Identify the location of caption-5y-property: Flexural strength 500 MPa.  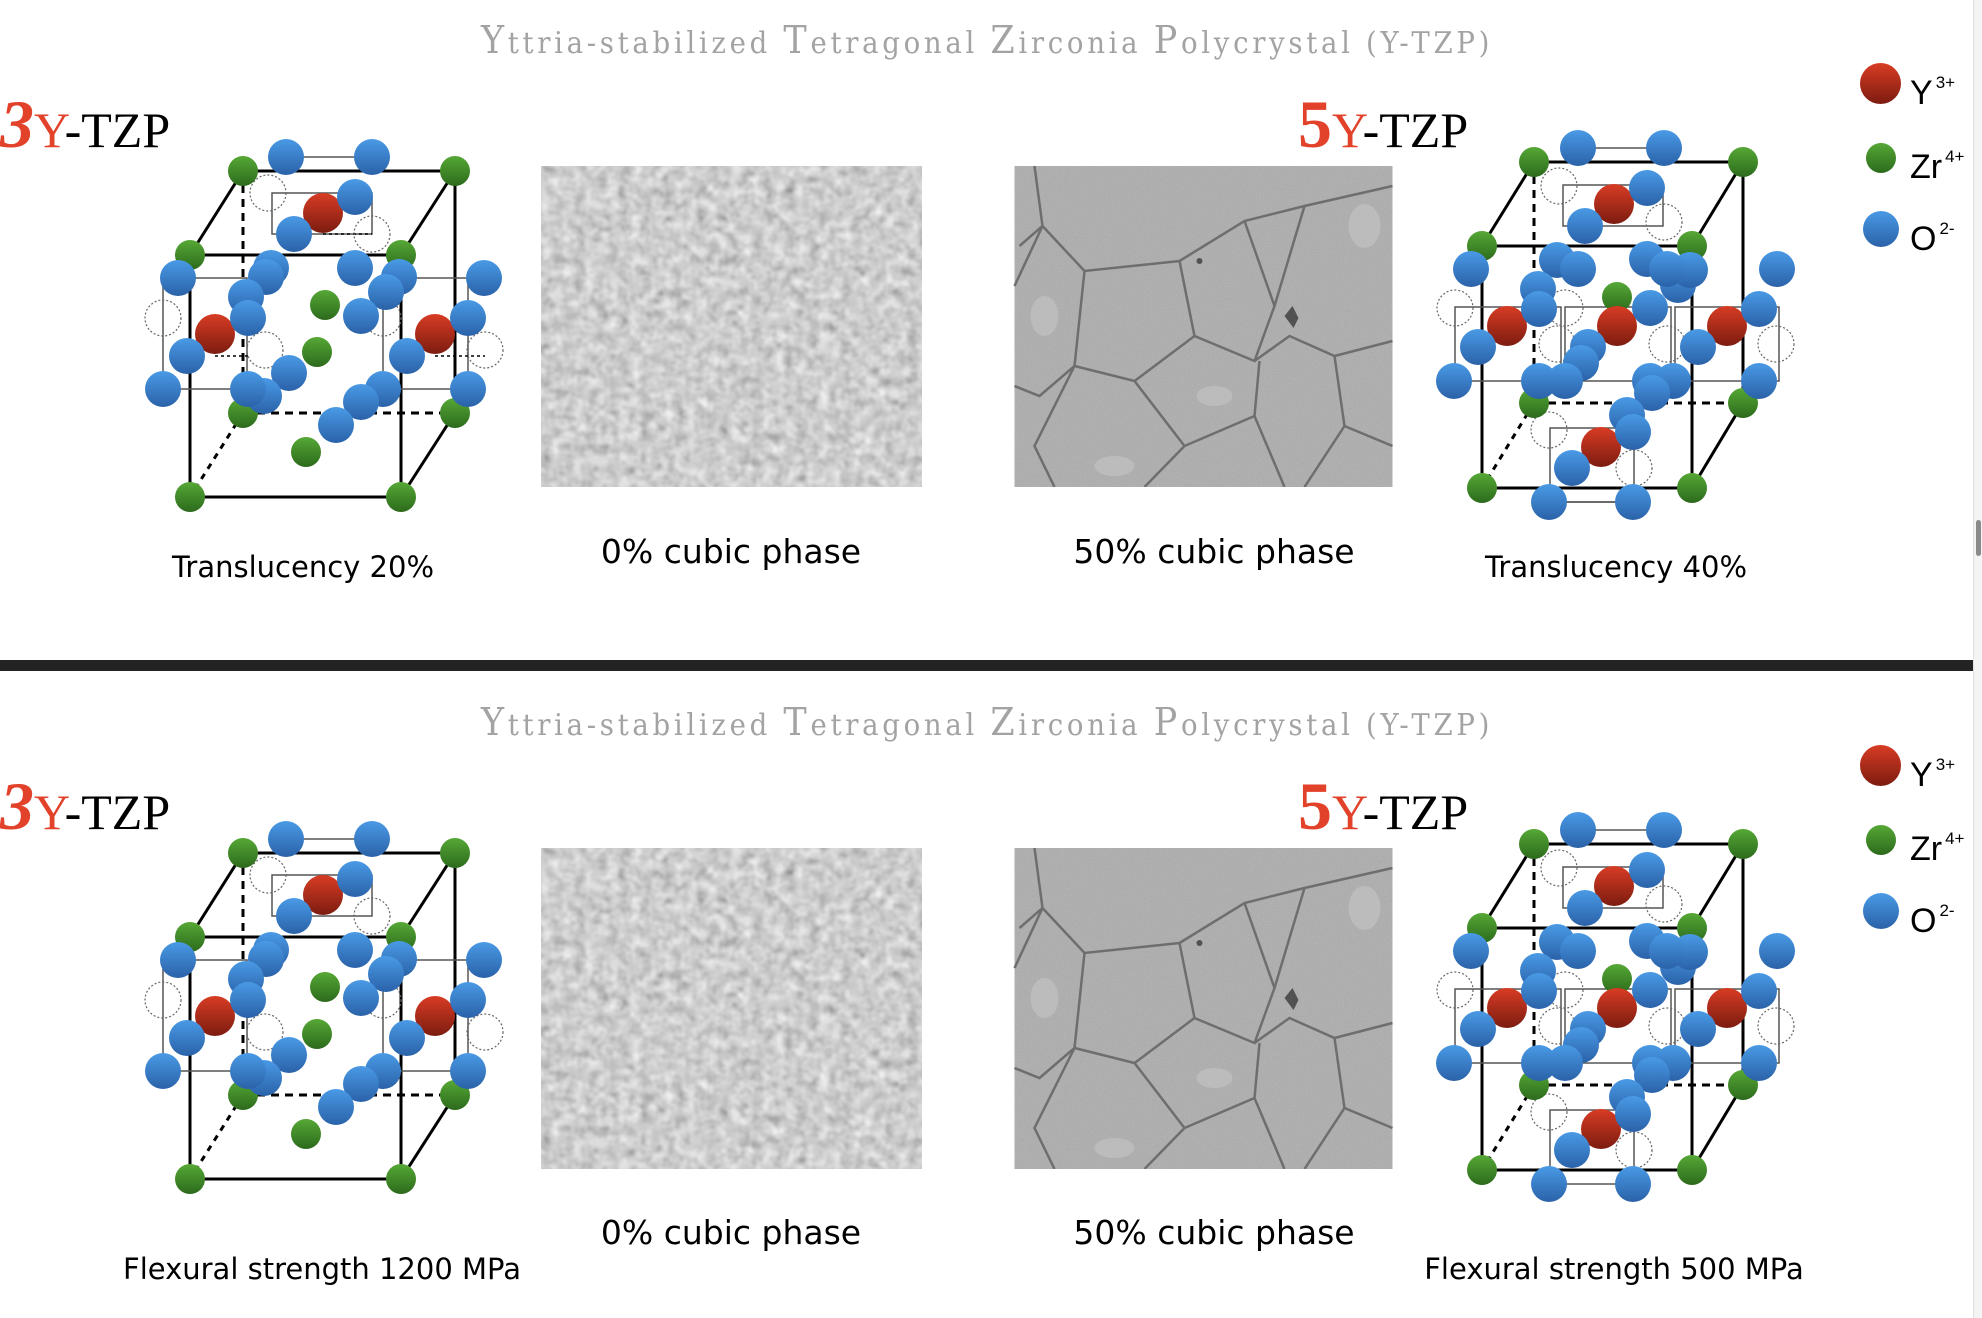
(1614, 1269).